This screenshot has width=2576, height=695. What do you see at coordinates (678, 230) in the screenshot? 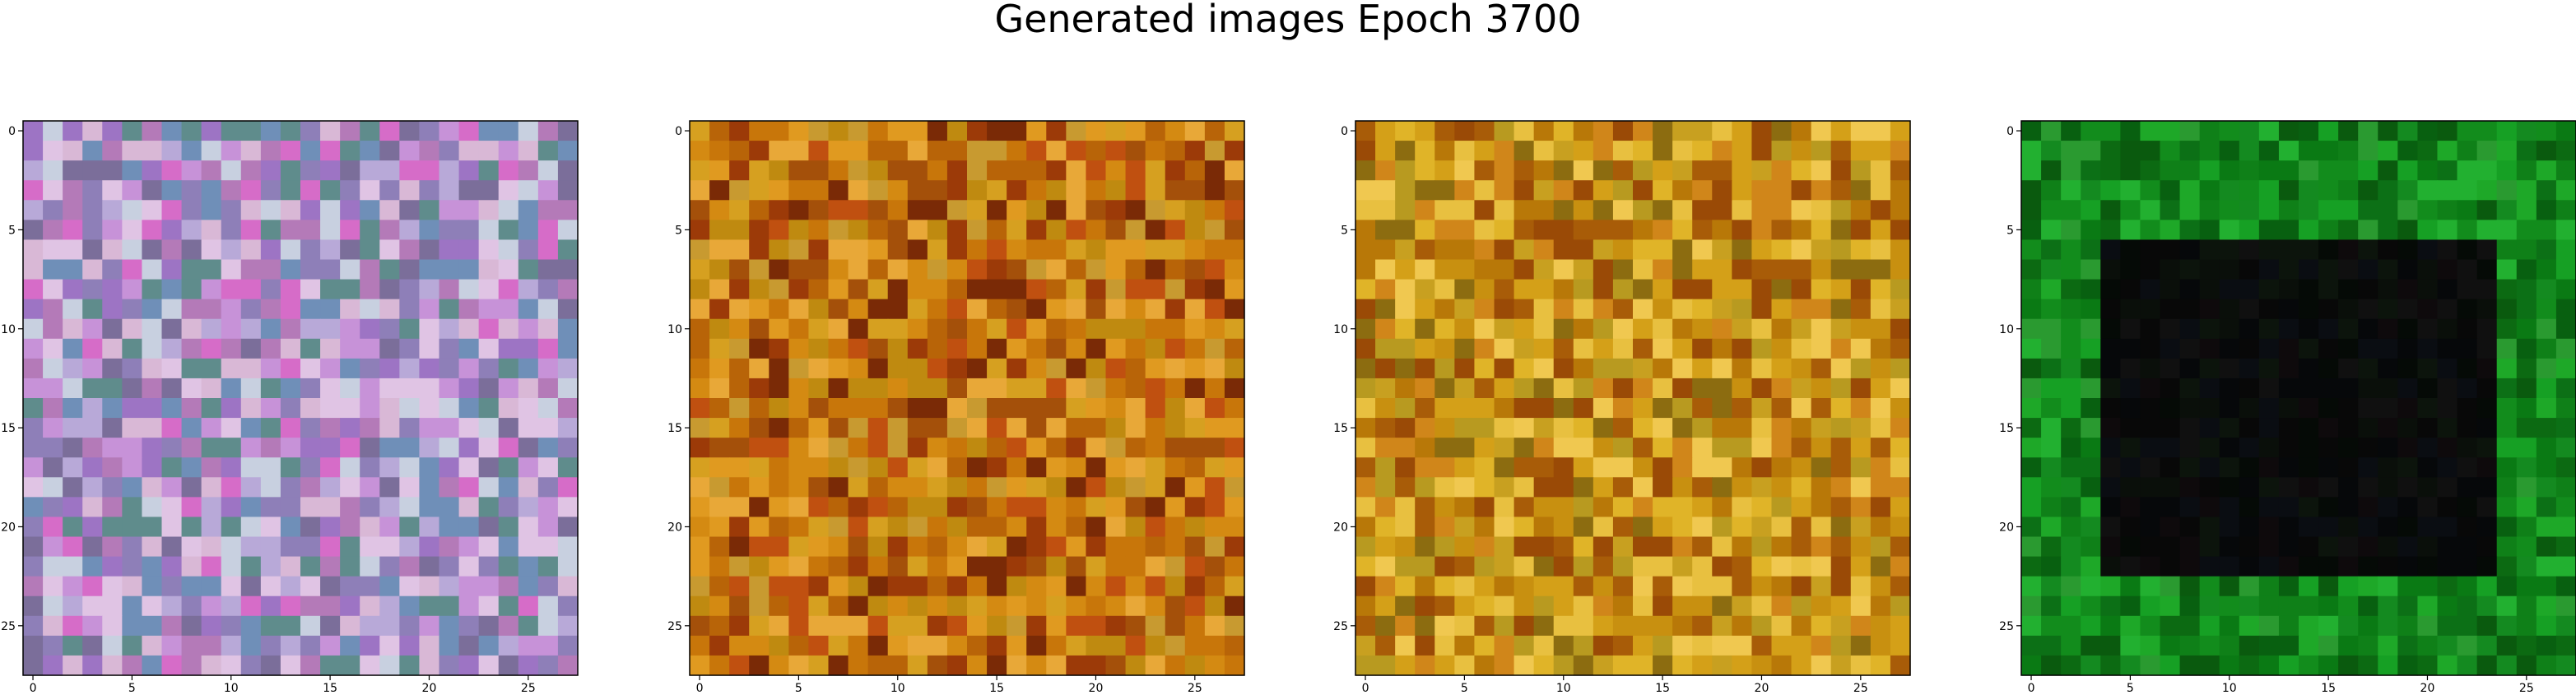
I see `y-tick-label: 5` at bounding box center [678, 230].